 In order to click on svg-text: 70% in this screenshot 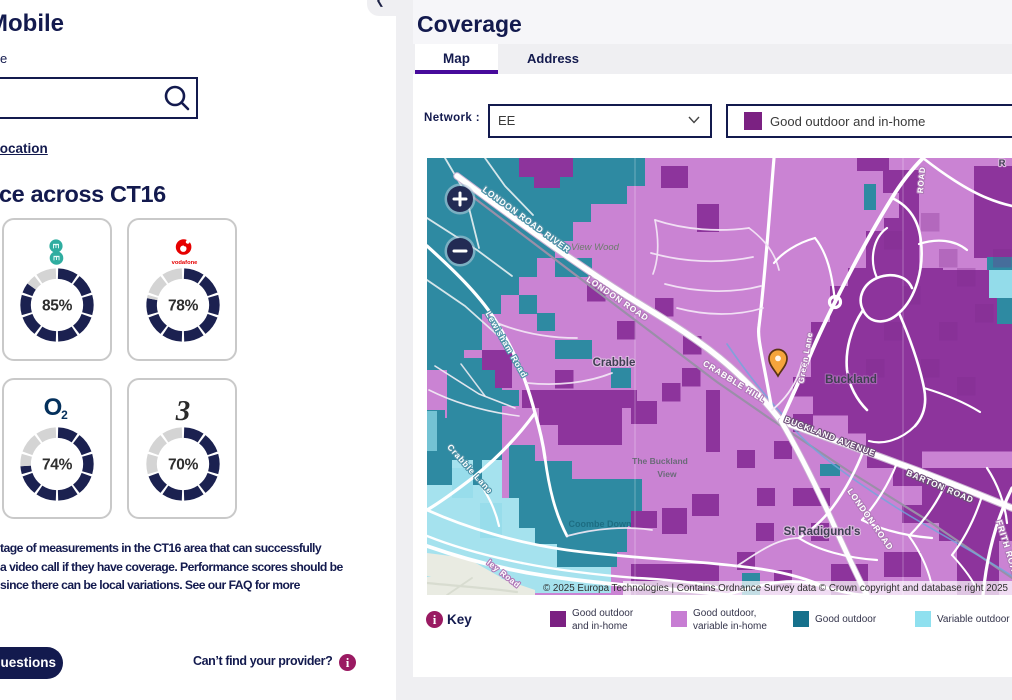, I will do `click(183, 465)`.